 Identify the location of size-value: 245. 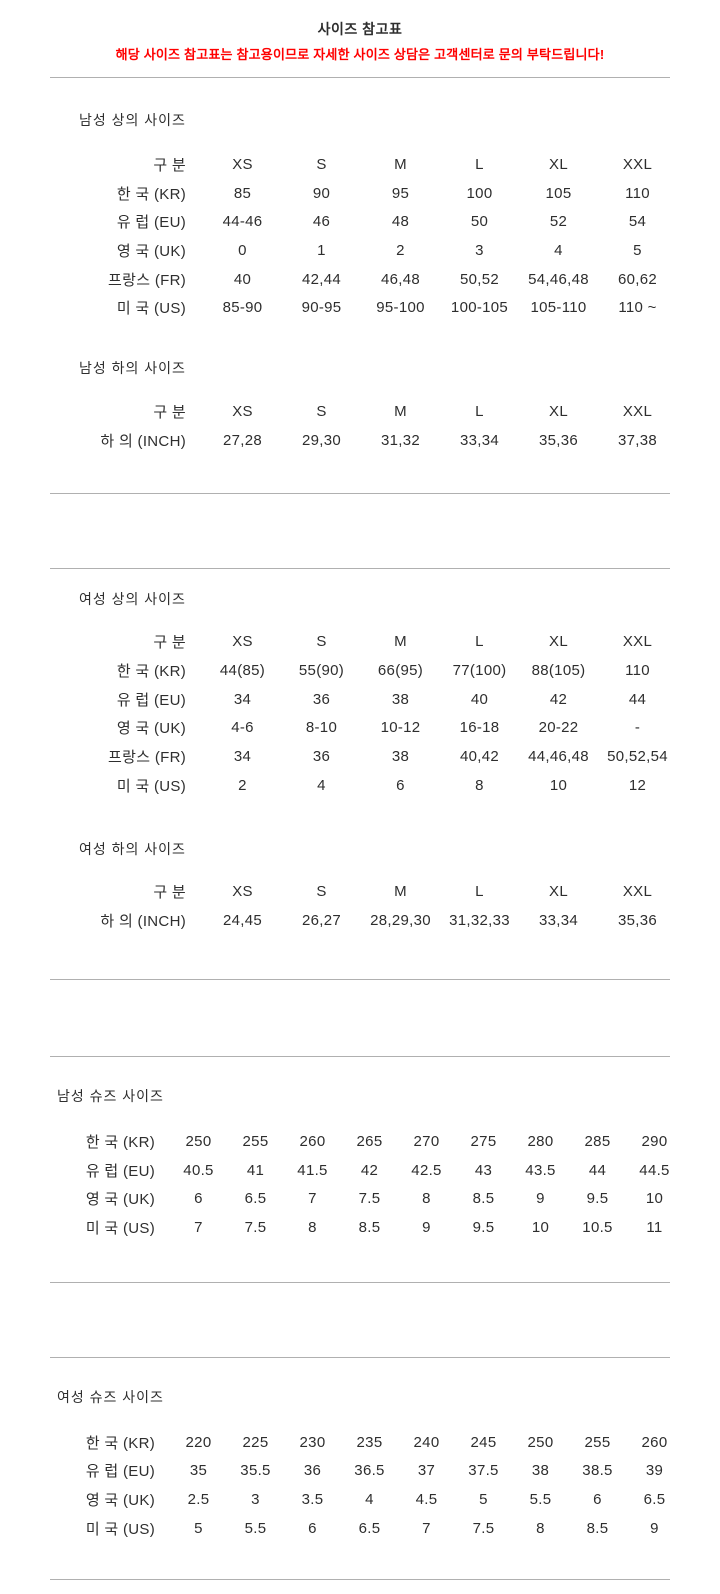
(483, 1442).